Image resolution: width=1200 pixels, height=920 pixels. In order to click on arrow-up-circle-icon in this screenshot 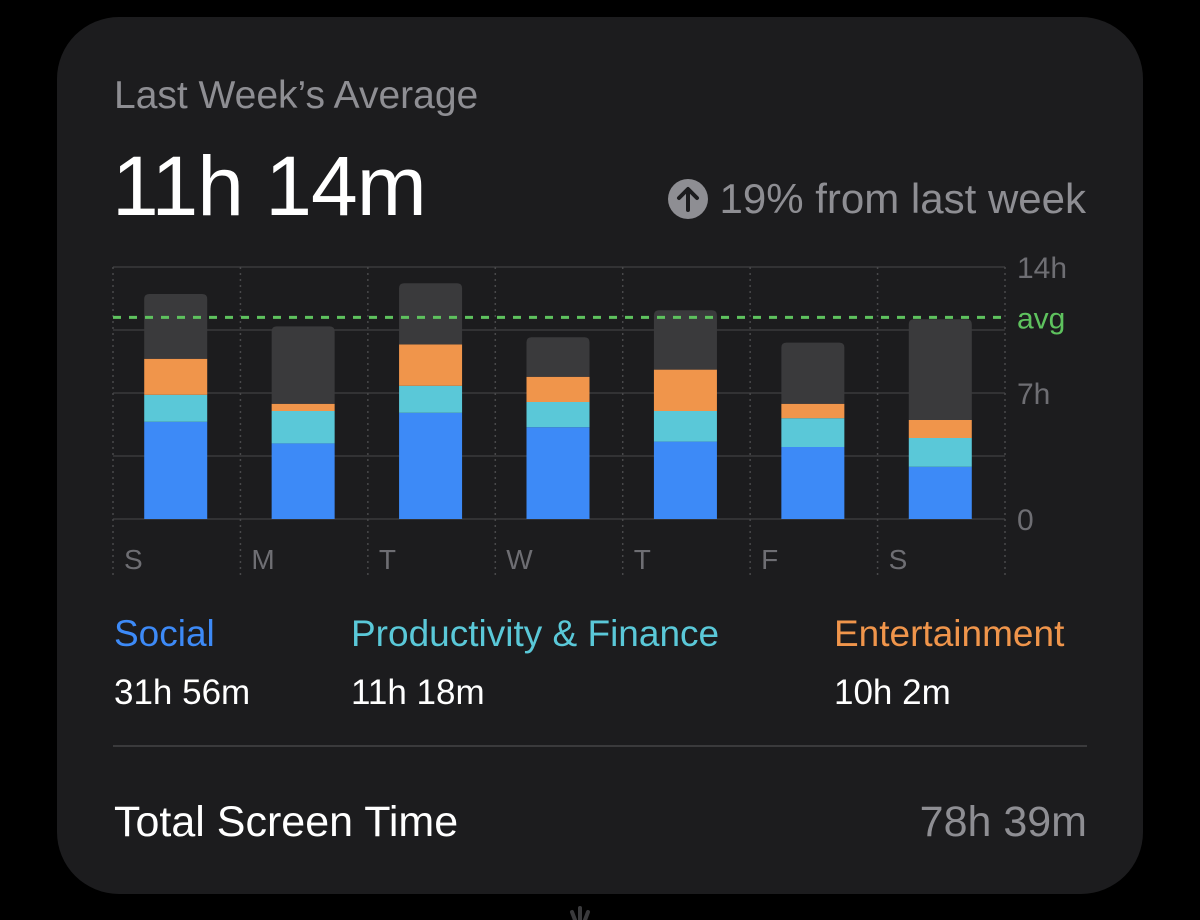, I will do `click(687, 199)`.